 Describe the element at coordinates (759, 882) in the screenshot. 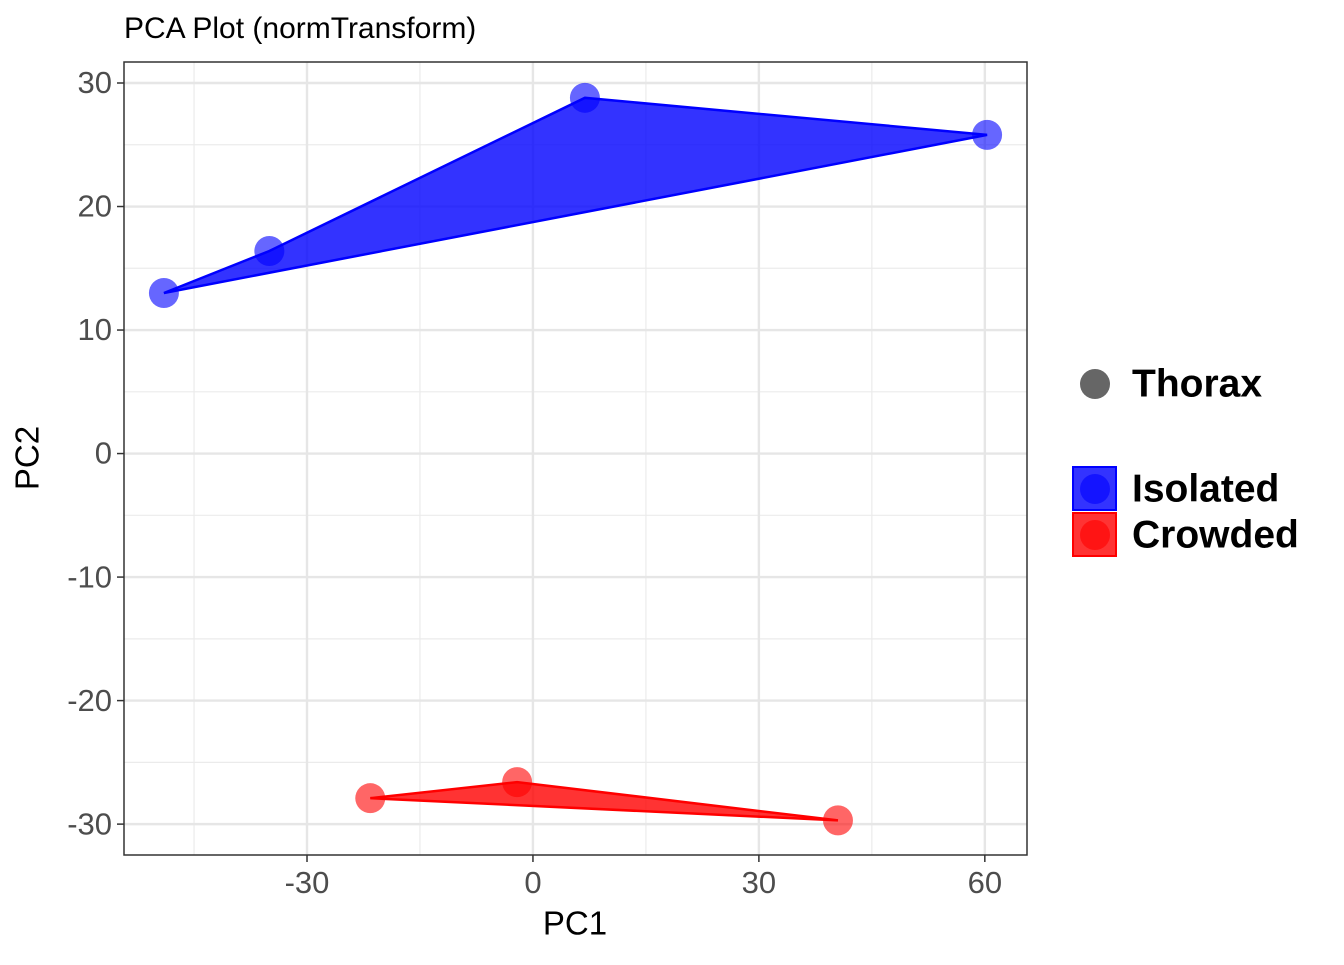

I see `x-tick-label: 30` at that location.